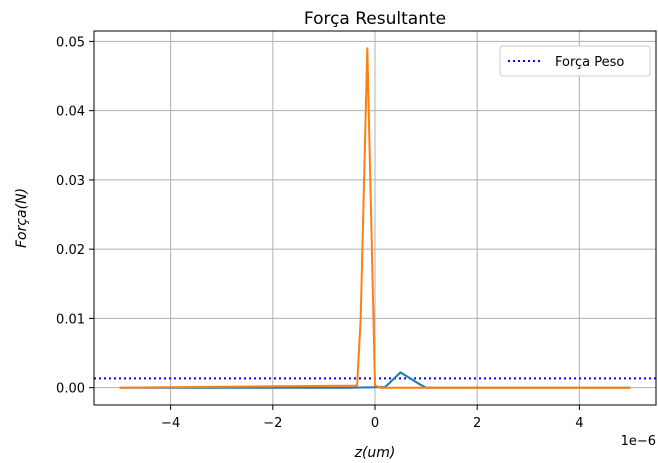 Image resolution: width=658 pixels, height=463 pixels. I want to click on y-tick-label: 0.01, so click(70, 319).